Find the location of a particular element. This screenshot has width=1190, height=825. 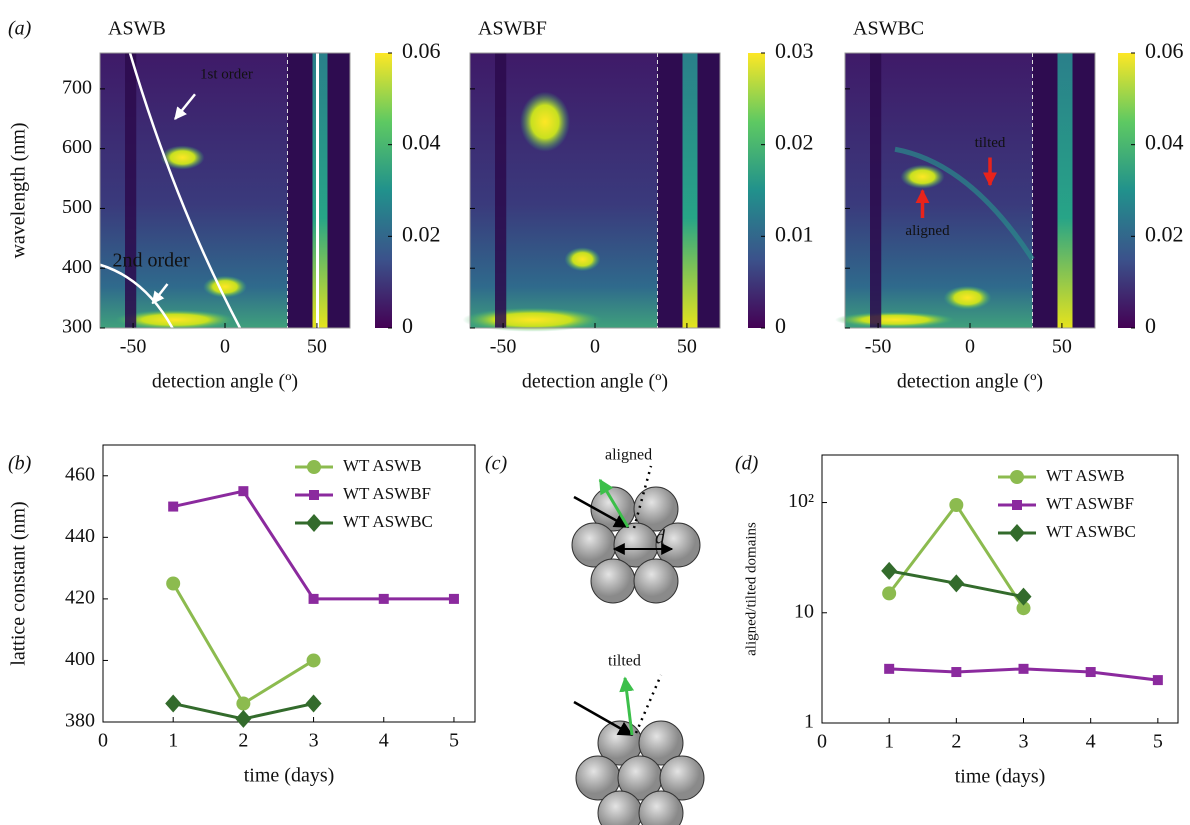

order-curve is located at coordinates (185, 190).